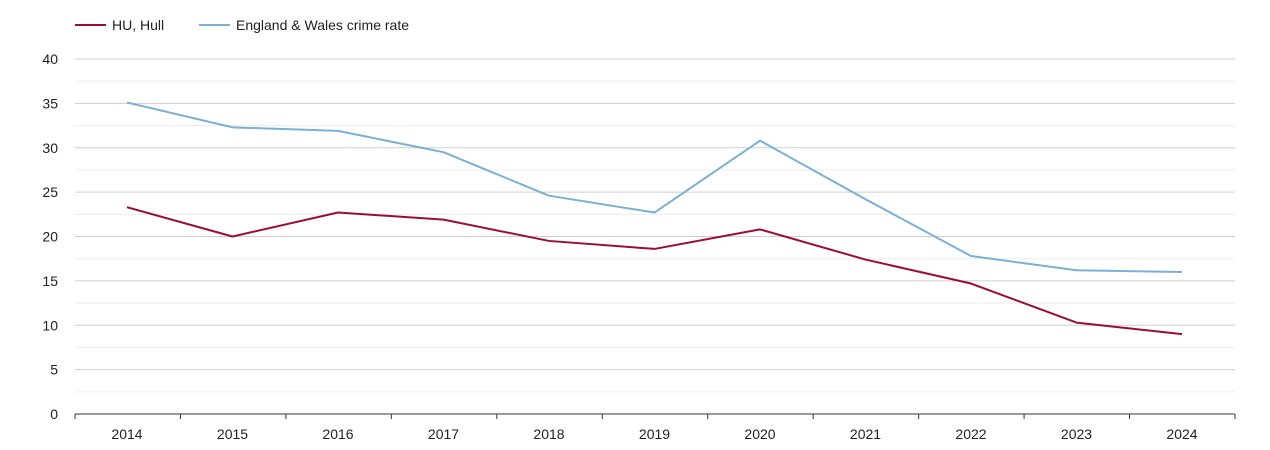  Describe the element at coordinates (126, 434) in the screenshot. I see `x-tick-label: 2014` at that location.